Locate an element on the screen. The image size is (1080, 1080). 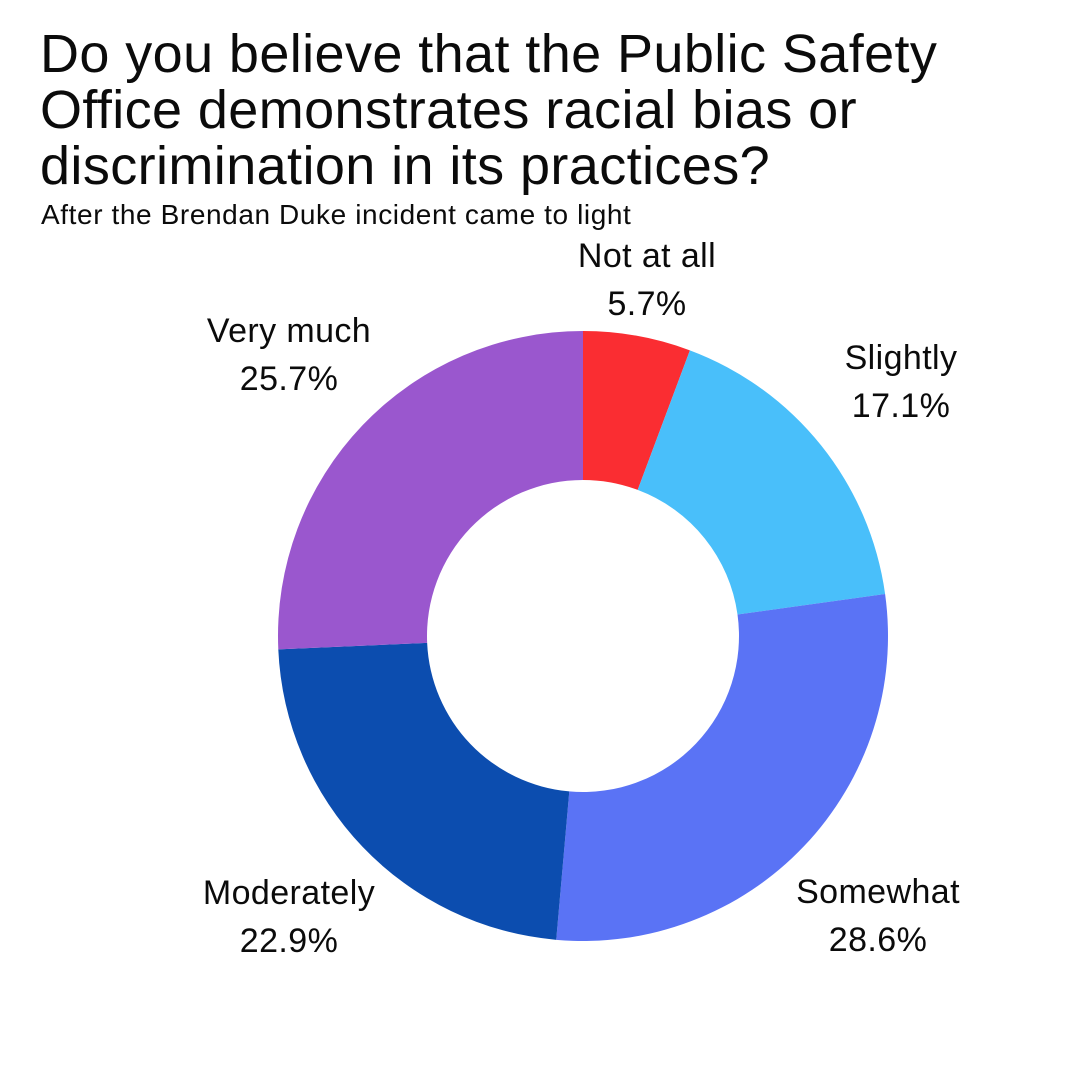
pie-slice-somewhat is located at coordinates (722, 767).